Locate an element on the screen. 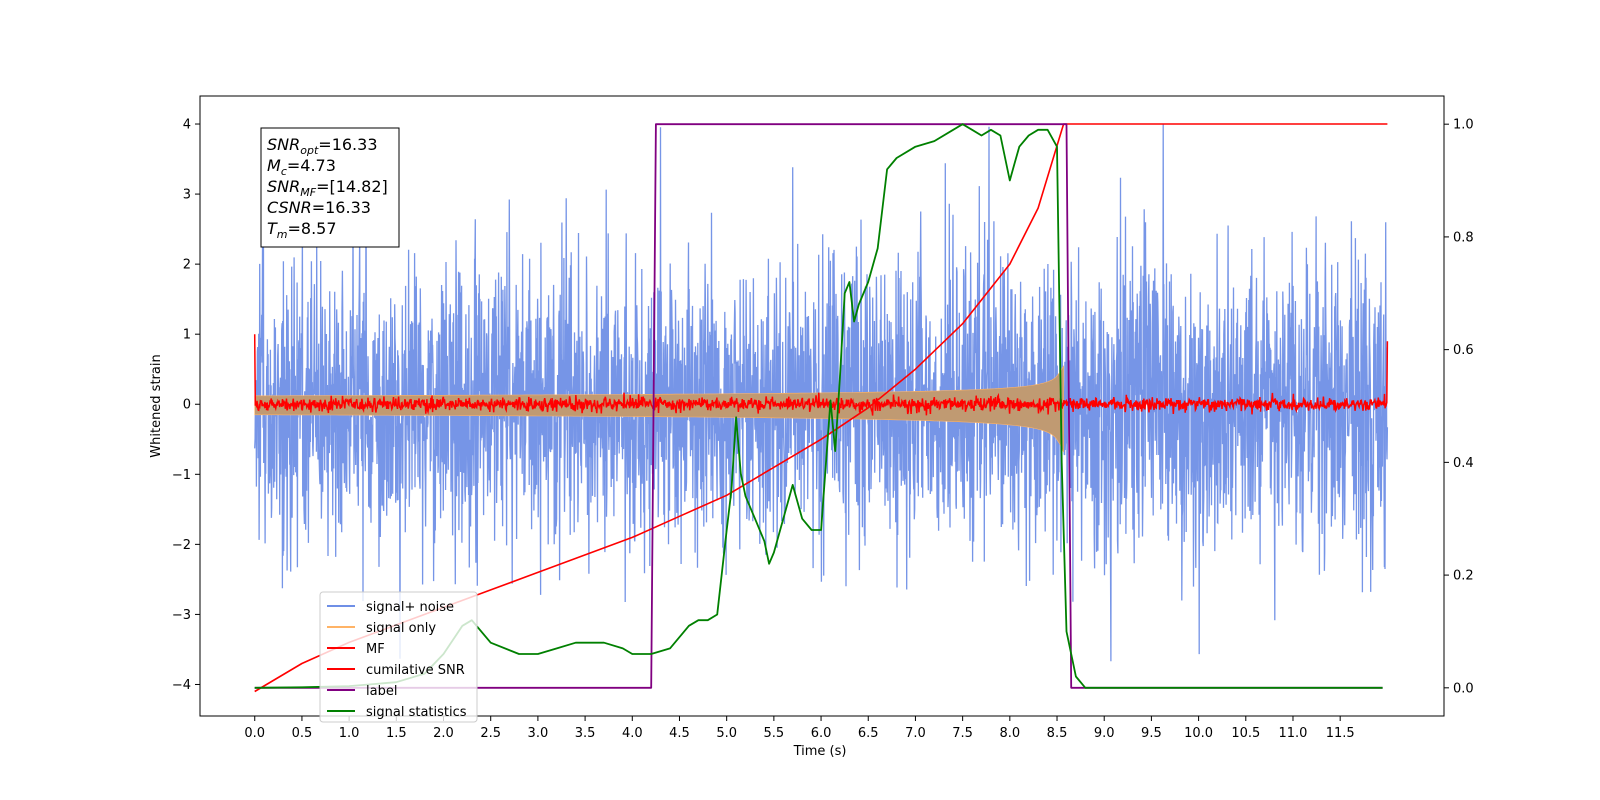 This screenshot has height=800, width=1600. info-line: SNRMF=[14.82] is located at coordinates (327, 188).